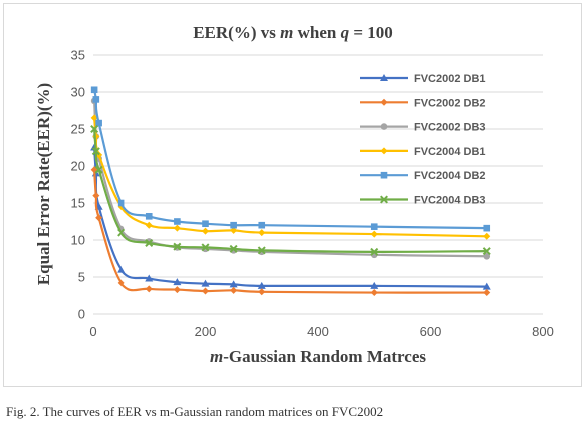 This screenshot has width=586, height=422. I want to click on legend-marker-fvc2002-db1, so click(384, 77).